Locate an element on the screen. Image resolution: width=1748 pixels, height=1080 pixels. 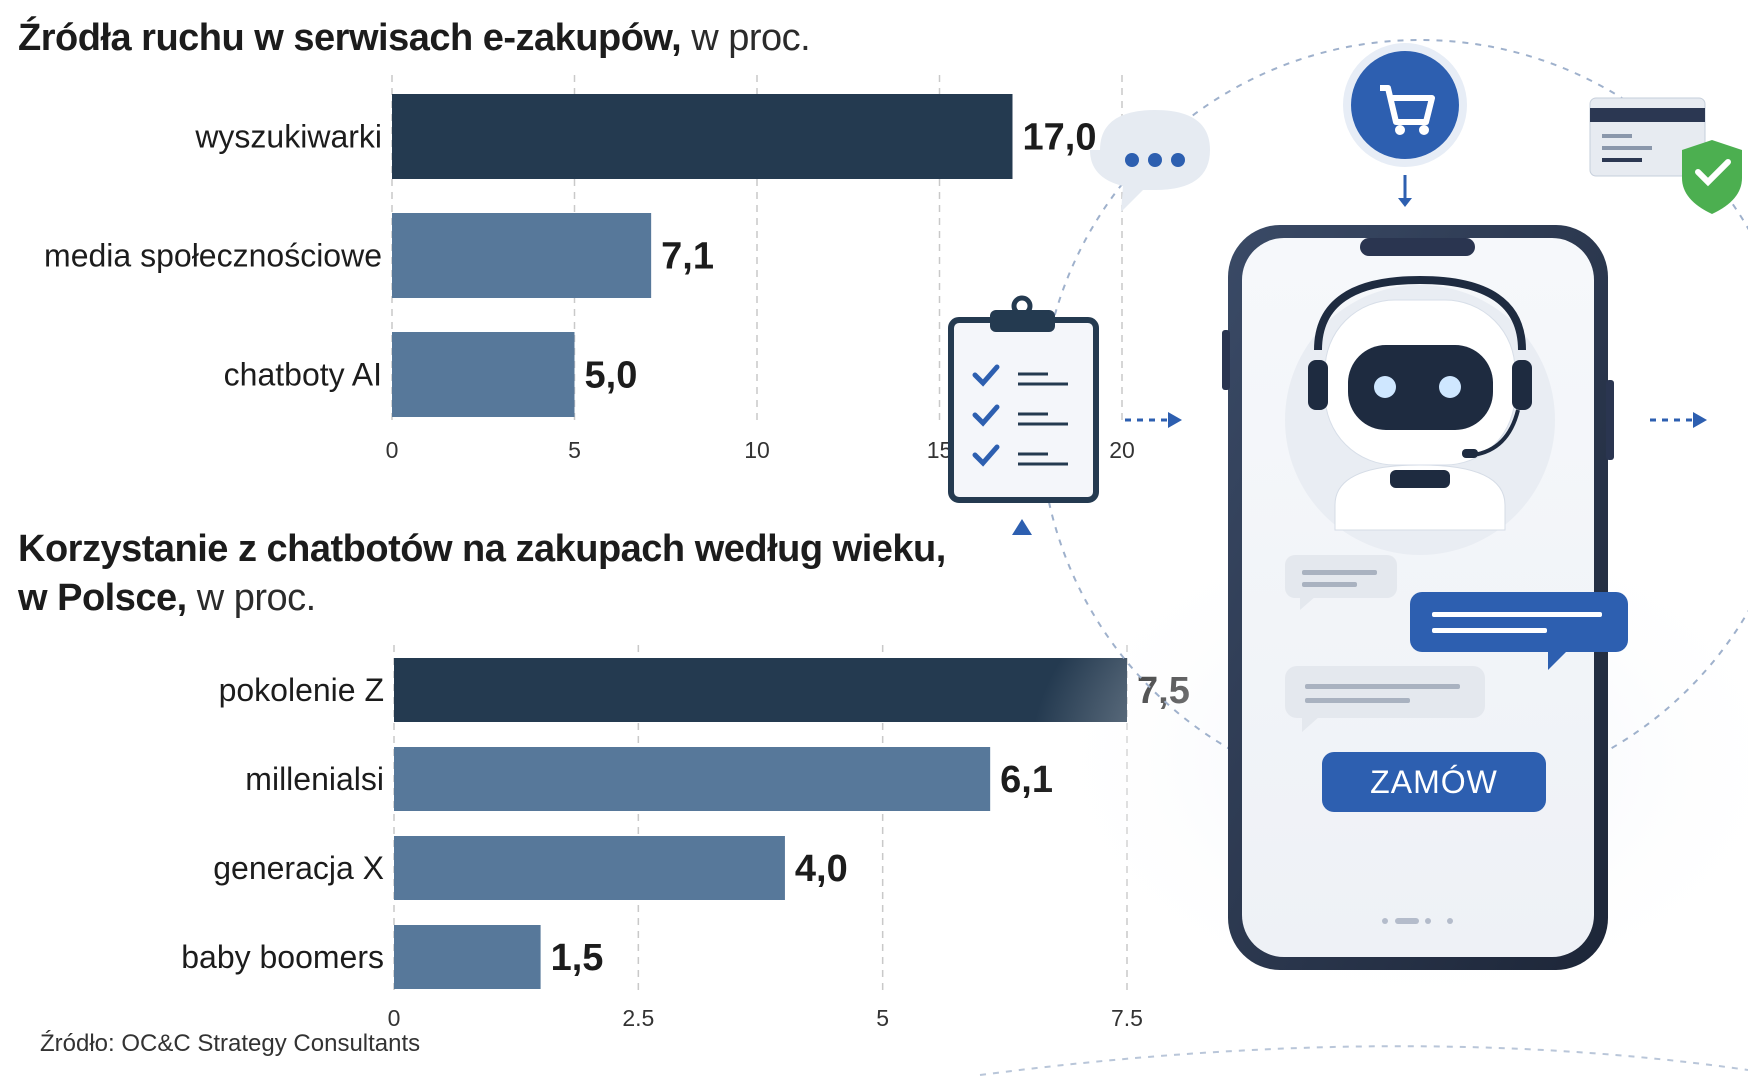
chart2-title-bold-line2: w Polsce, is located at coordinates (102, 598).